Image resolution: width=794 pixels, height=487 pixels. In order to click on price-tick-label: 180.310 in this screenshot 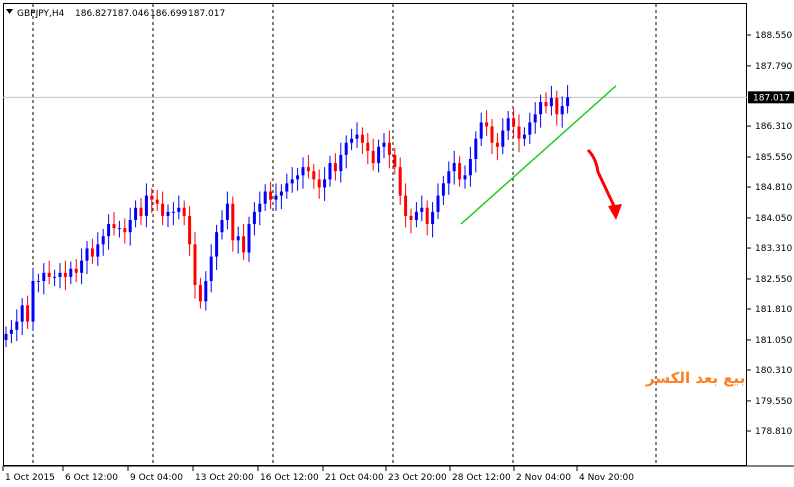, I will do `click(773, 371)`.